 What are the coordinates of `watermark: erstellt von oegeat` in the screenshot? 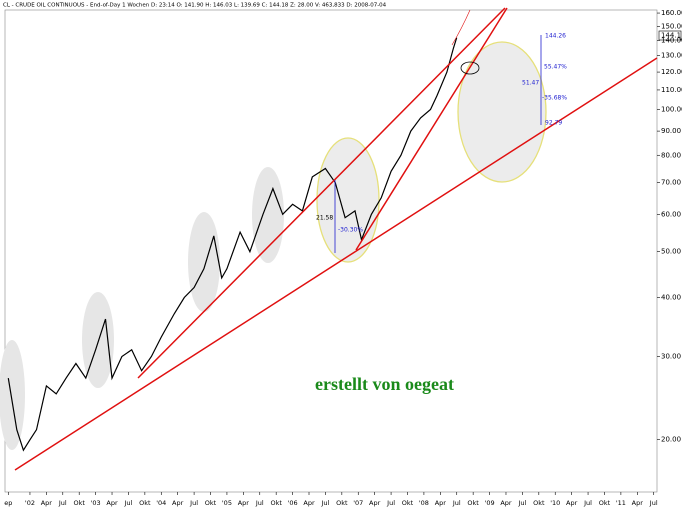 It's located at (384, 384).